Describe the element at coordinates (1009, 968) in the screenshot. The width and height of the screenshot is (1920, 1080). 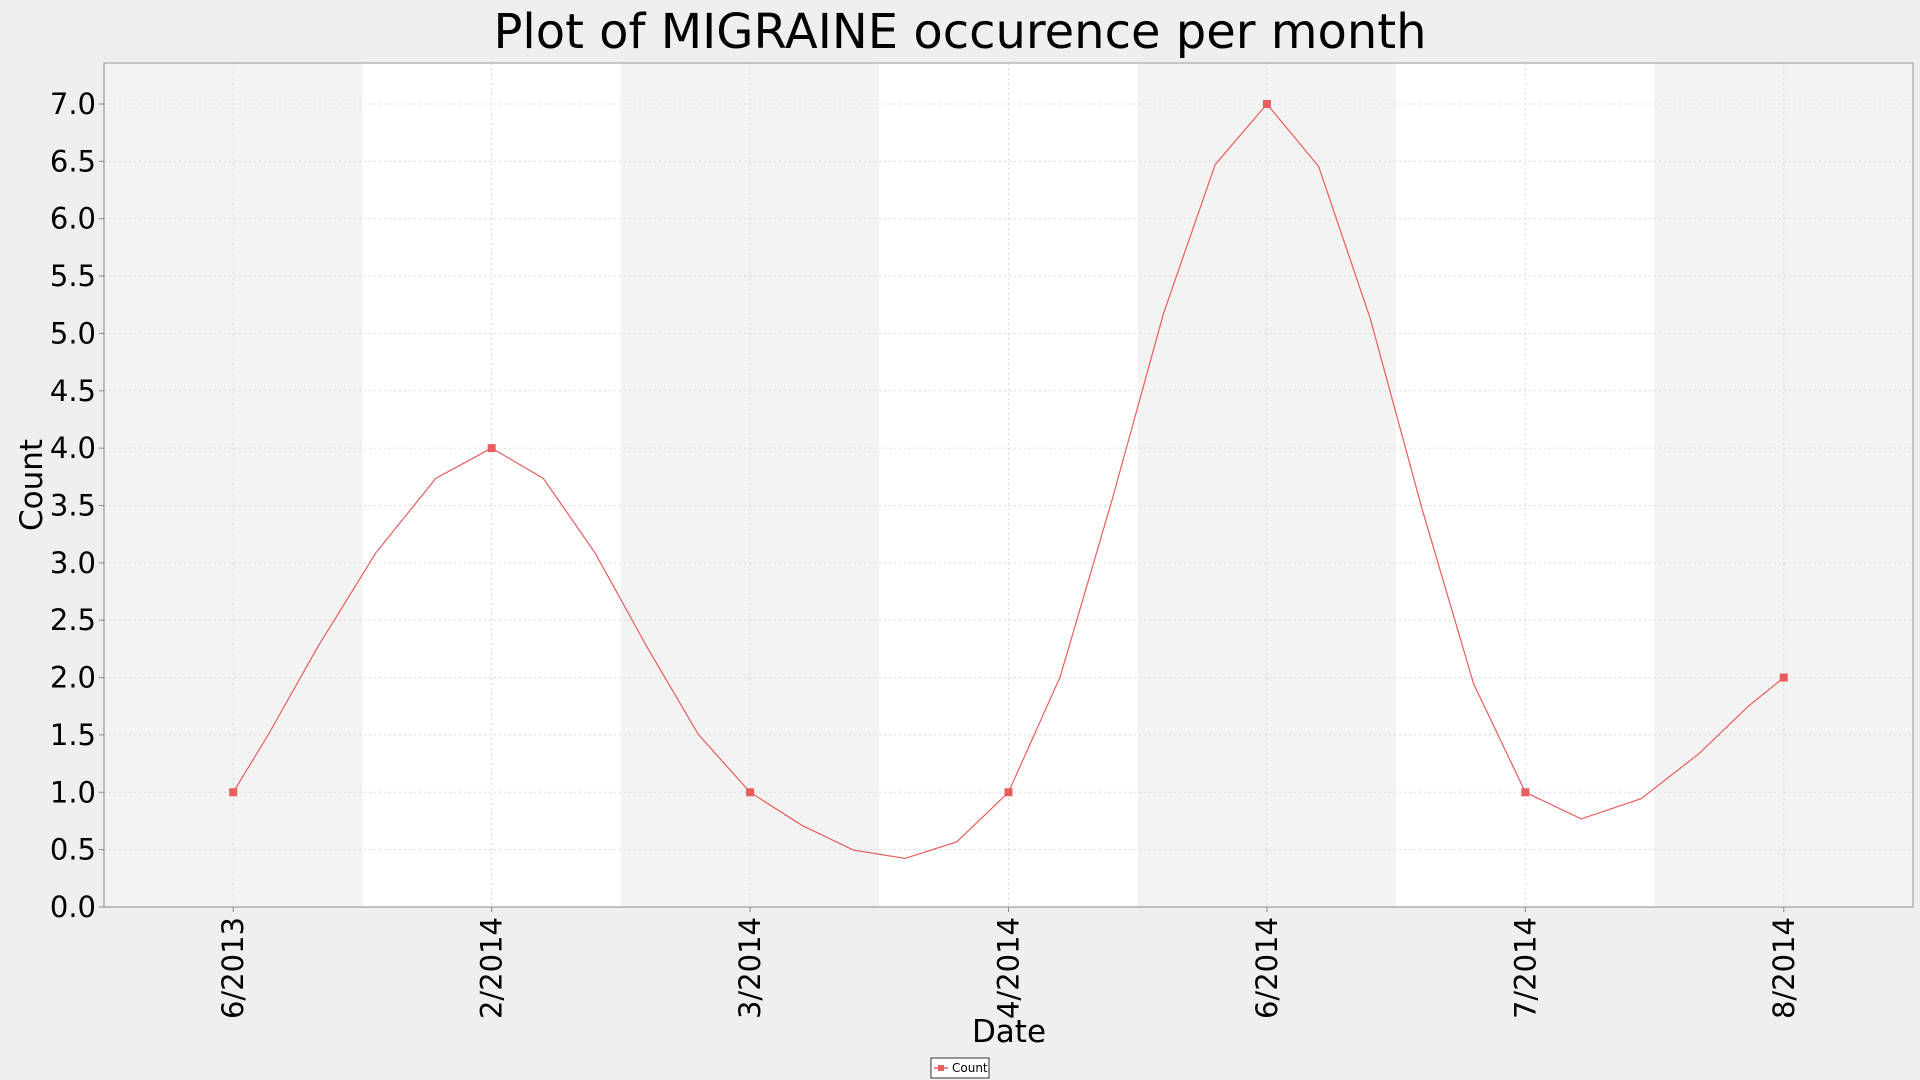
I see `x-tick-label: 4/2014` at that location.